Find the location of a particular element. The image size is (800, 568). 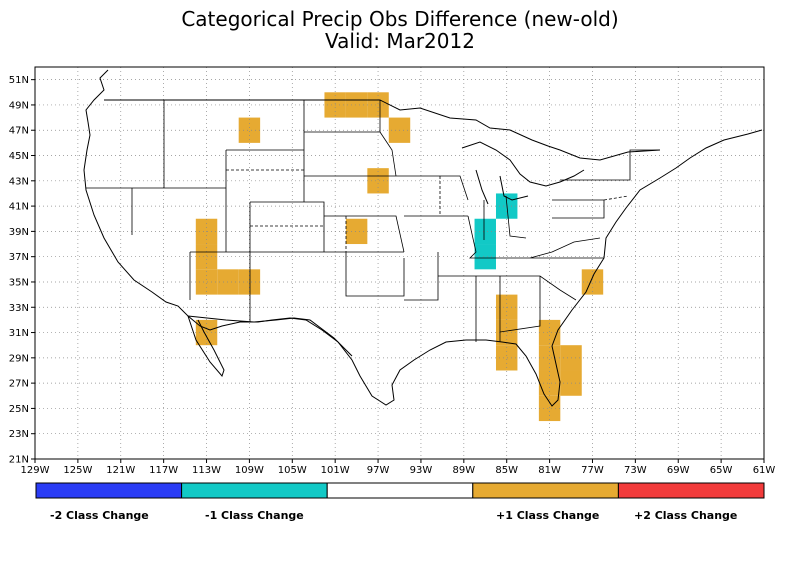

legend-colorbar is located at coordinates (400, 490).